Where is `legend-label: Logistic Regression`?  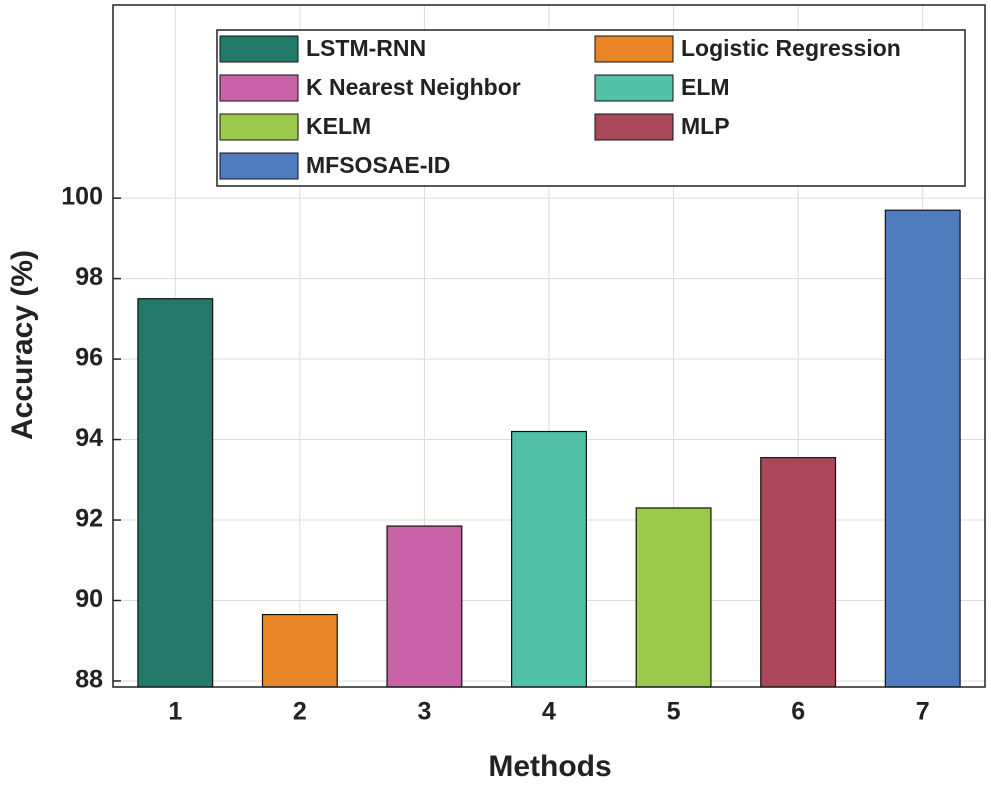 legend-label: Logistic Regression is located at coordinates (791, 48).